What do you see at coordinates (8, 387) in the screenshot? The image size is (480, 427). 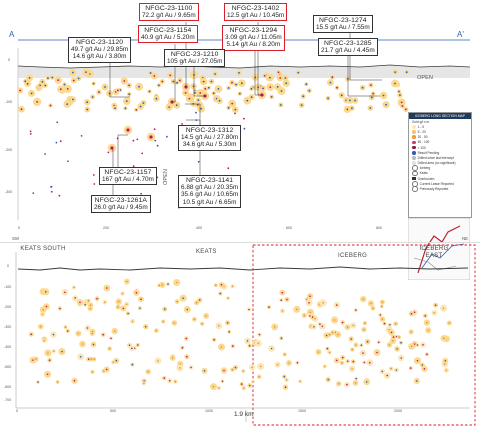 I see `y-tick-bottom: -600` at bounding box center [8, 387].